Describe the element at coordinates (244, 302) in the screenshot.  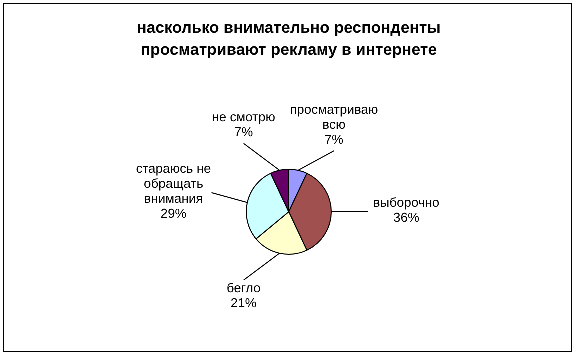
I see `data-label: 21%` at that location.